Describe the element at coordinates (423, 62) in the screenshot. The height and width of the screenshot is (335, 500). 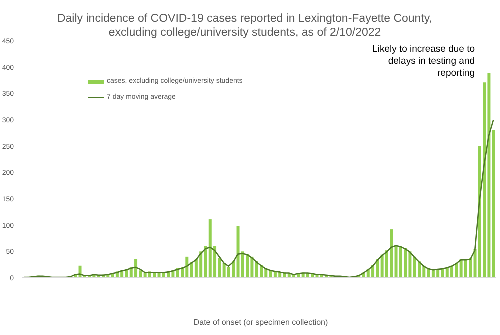
I see `annotation: Likely to increase due to delays in testing and reporting` at that location.